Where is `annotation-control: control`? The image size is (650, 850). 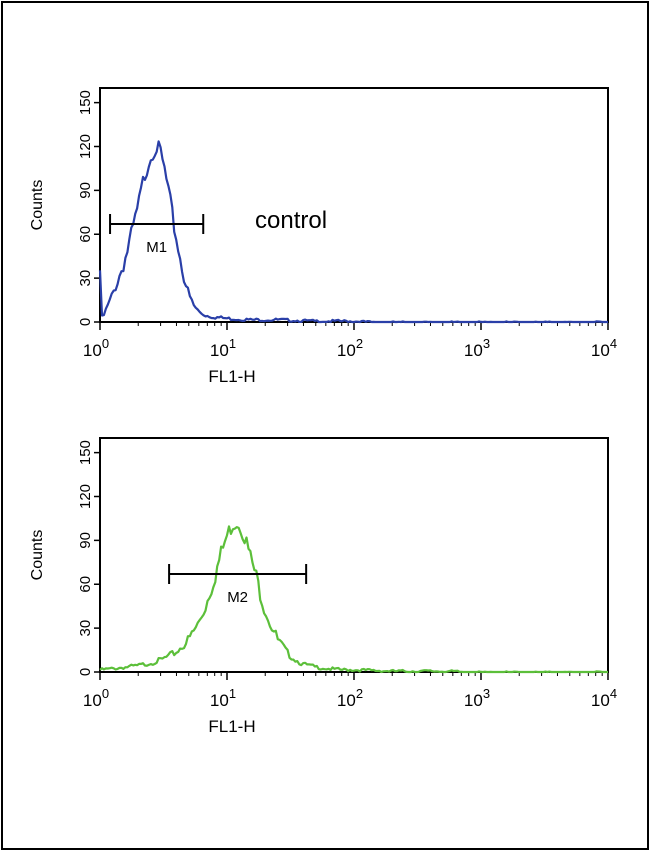 annotation-control: control is located at coordinates (291, 220).